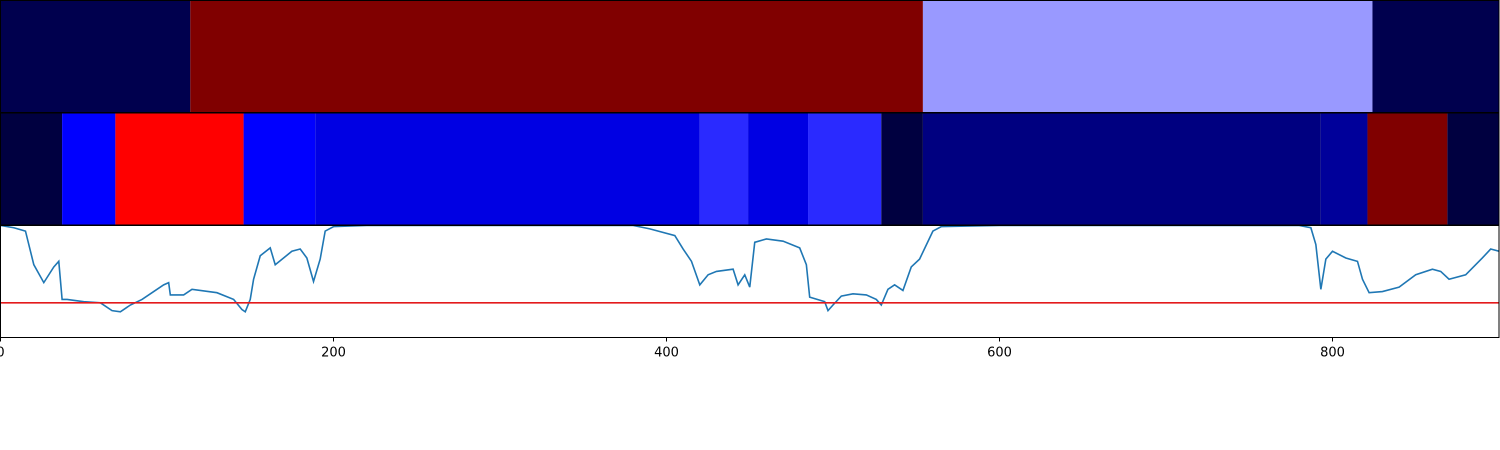  Describe the element at coordinates (2, 353) in the screenshot. I see `x-tick-label: 0` at that location.